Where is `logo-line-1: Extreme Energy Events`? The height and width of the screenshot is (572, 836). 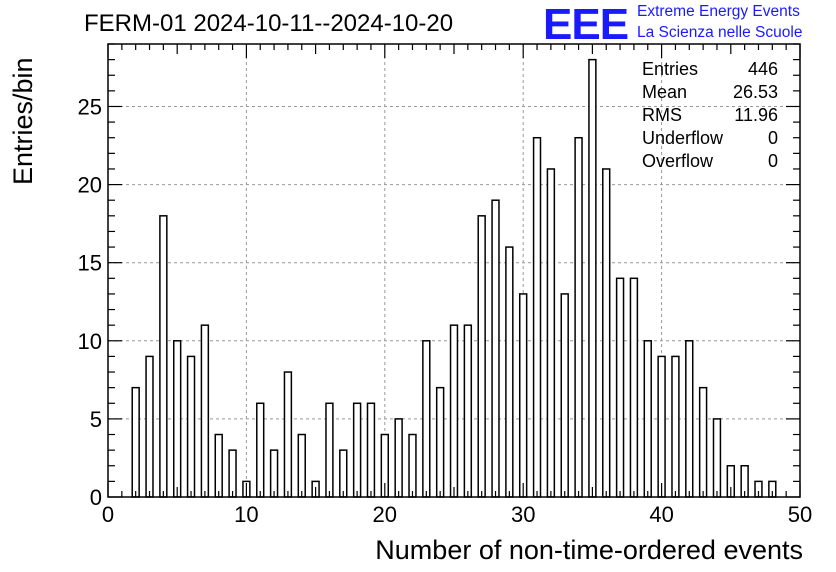
logo-line-1: Extreme Energy Events is located at coordinates (718, 11).